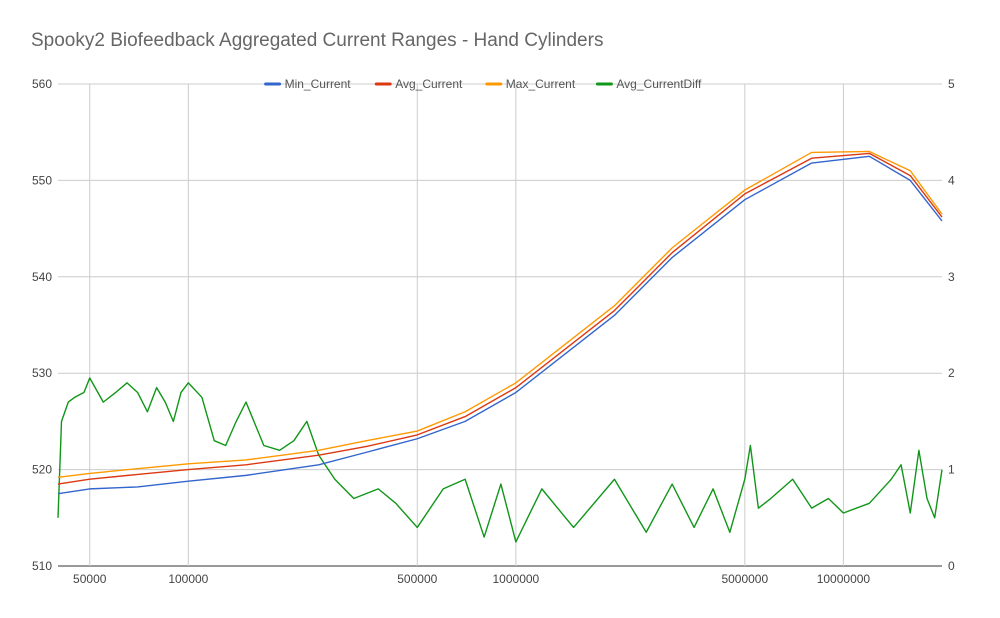 The image size is (1000, 618). I want to click on y-right-tick-label: 1, so click(951, 470).